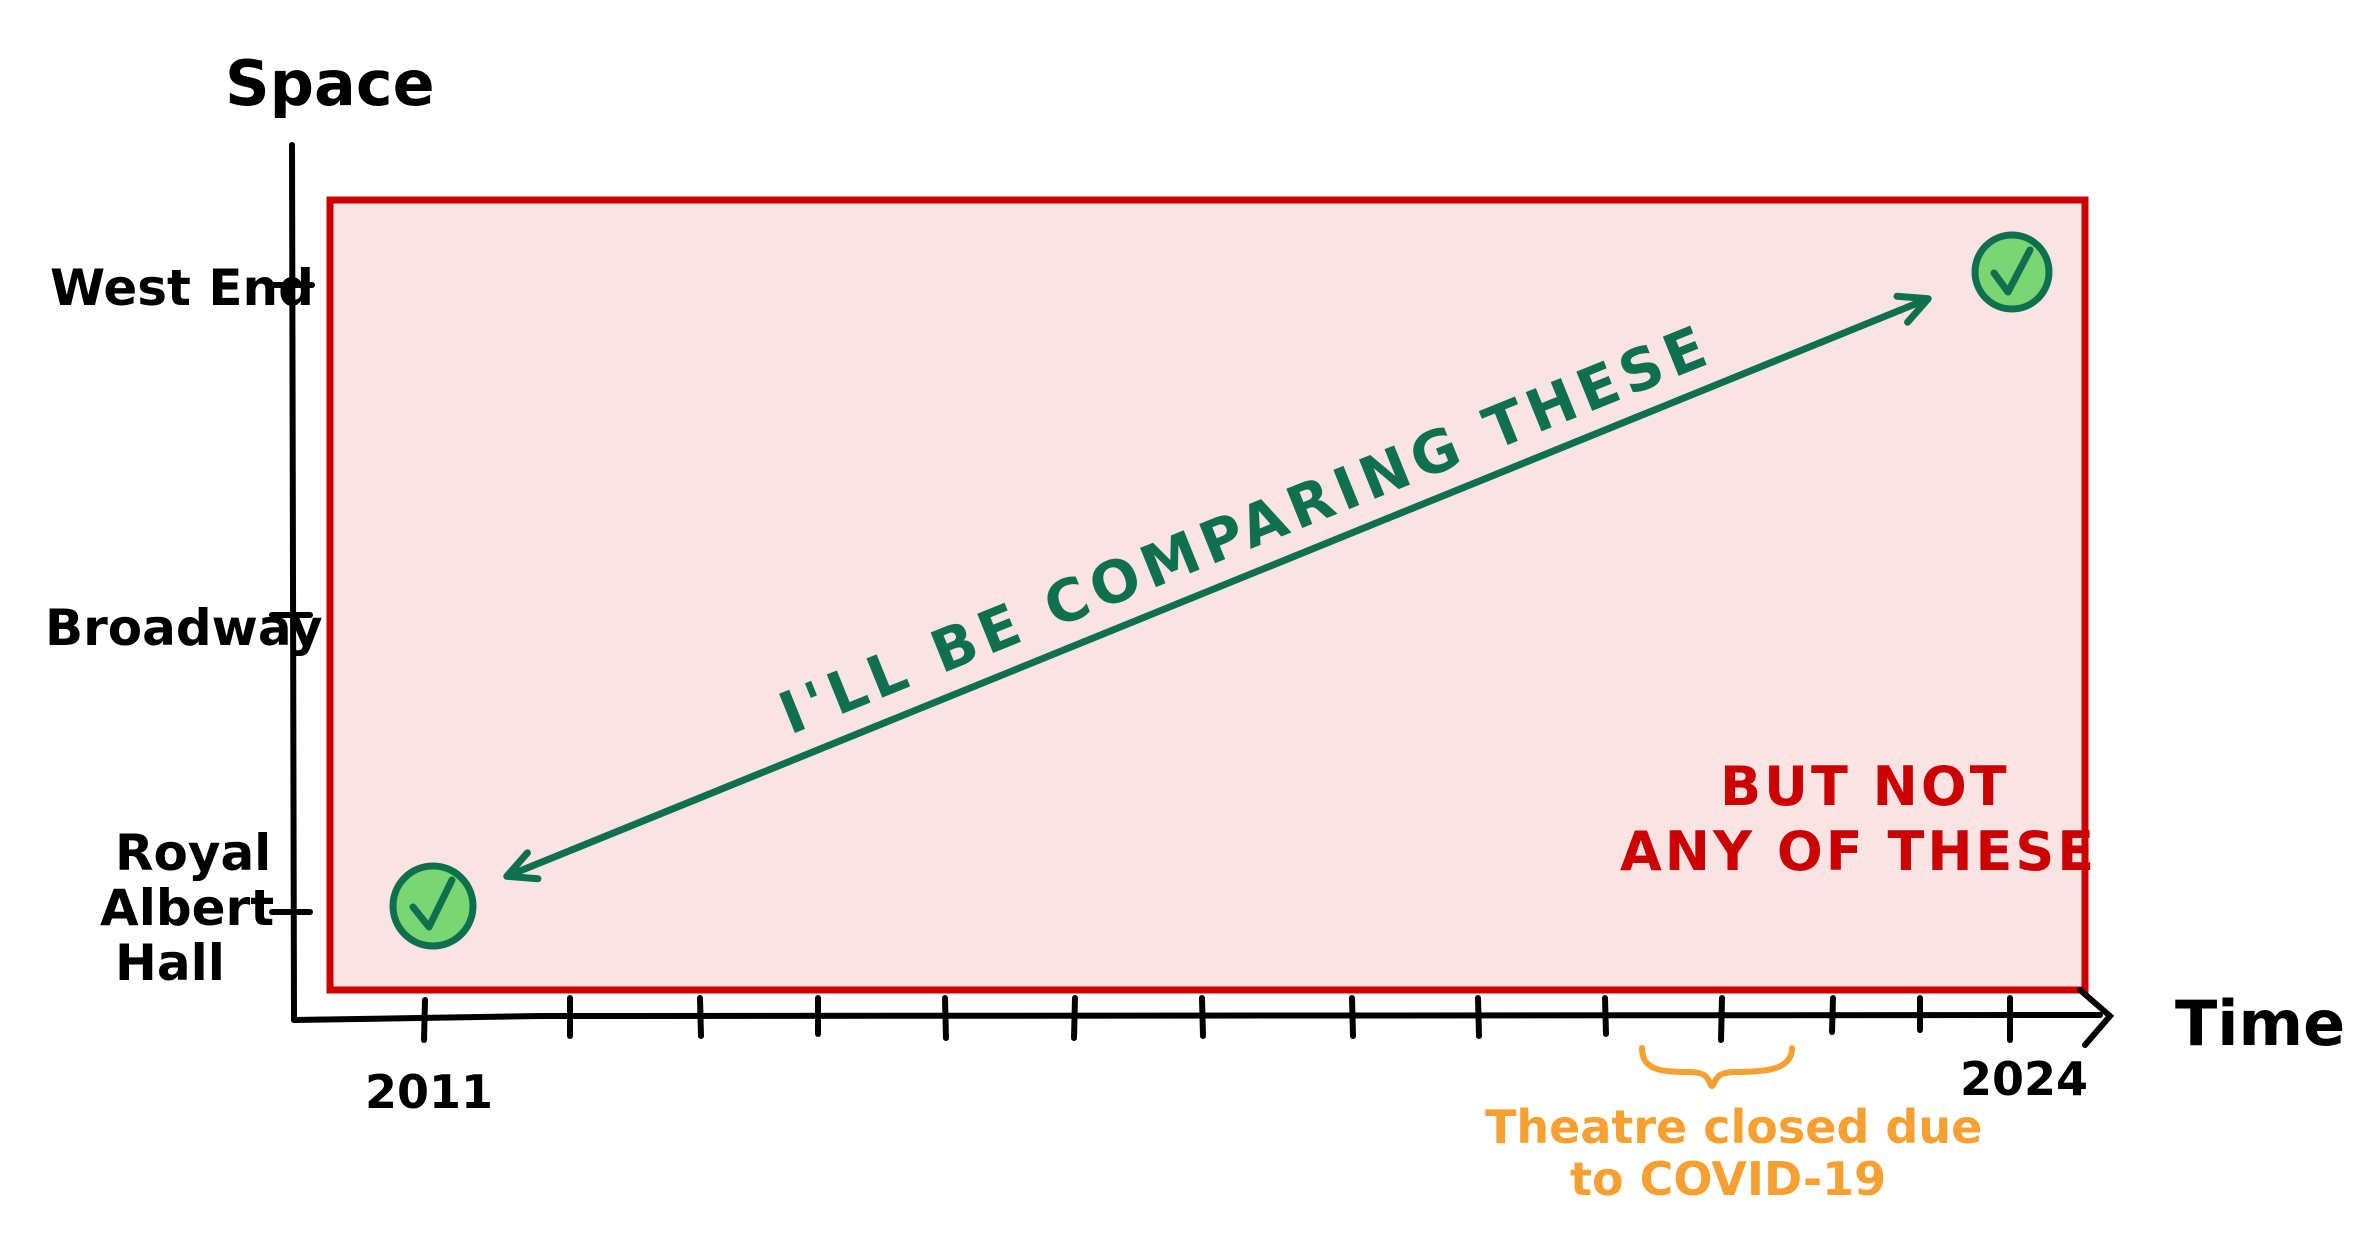 The width and height of the screenshot is (2360, 1233). What do you see at coordinates (182, 288) in the screenshot?
I see `y-tick-label-west-end: West End` at bounding box center [182, 288].